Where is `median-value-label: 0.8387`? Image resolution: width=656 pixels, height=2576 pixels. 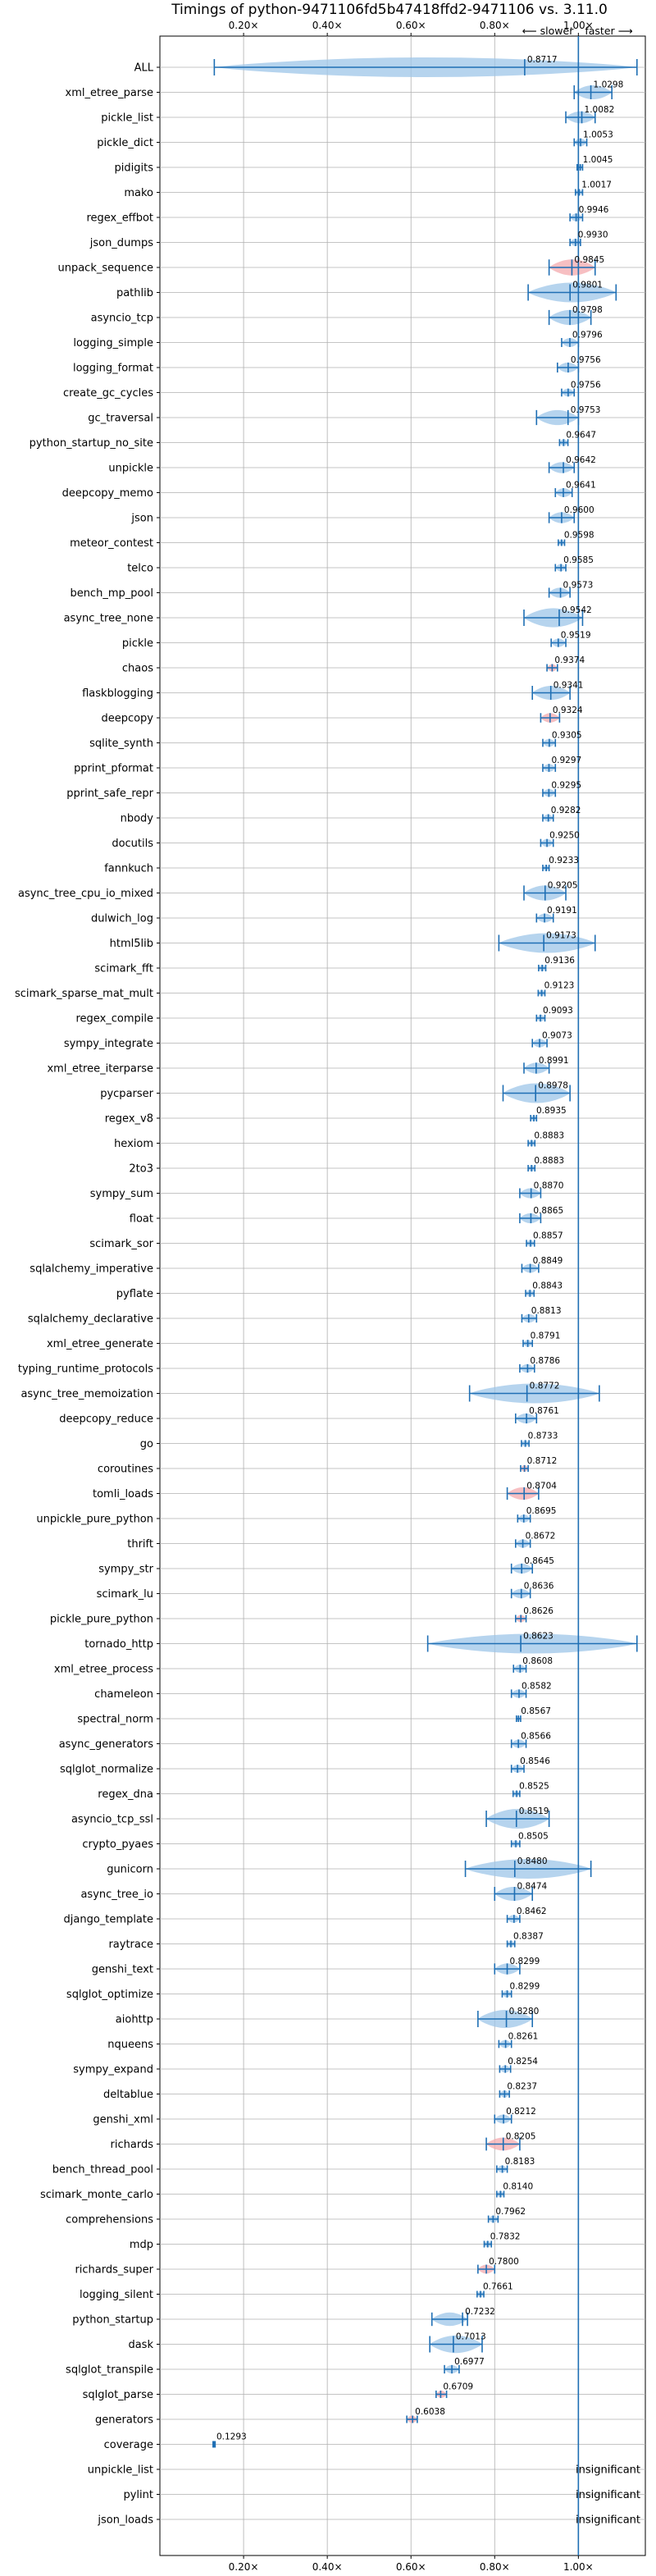 median-value-label: 0.8387 is located at coordinates (528, 1937).